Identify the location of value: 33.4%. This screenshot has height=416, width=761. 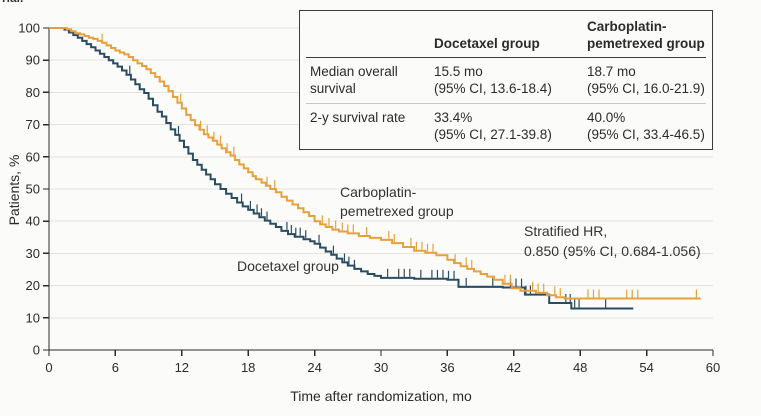
(453, 117).